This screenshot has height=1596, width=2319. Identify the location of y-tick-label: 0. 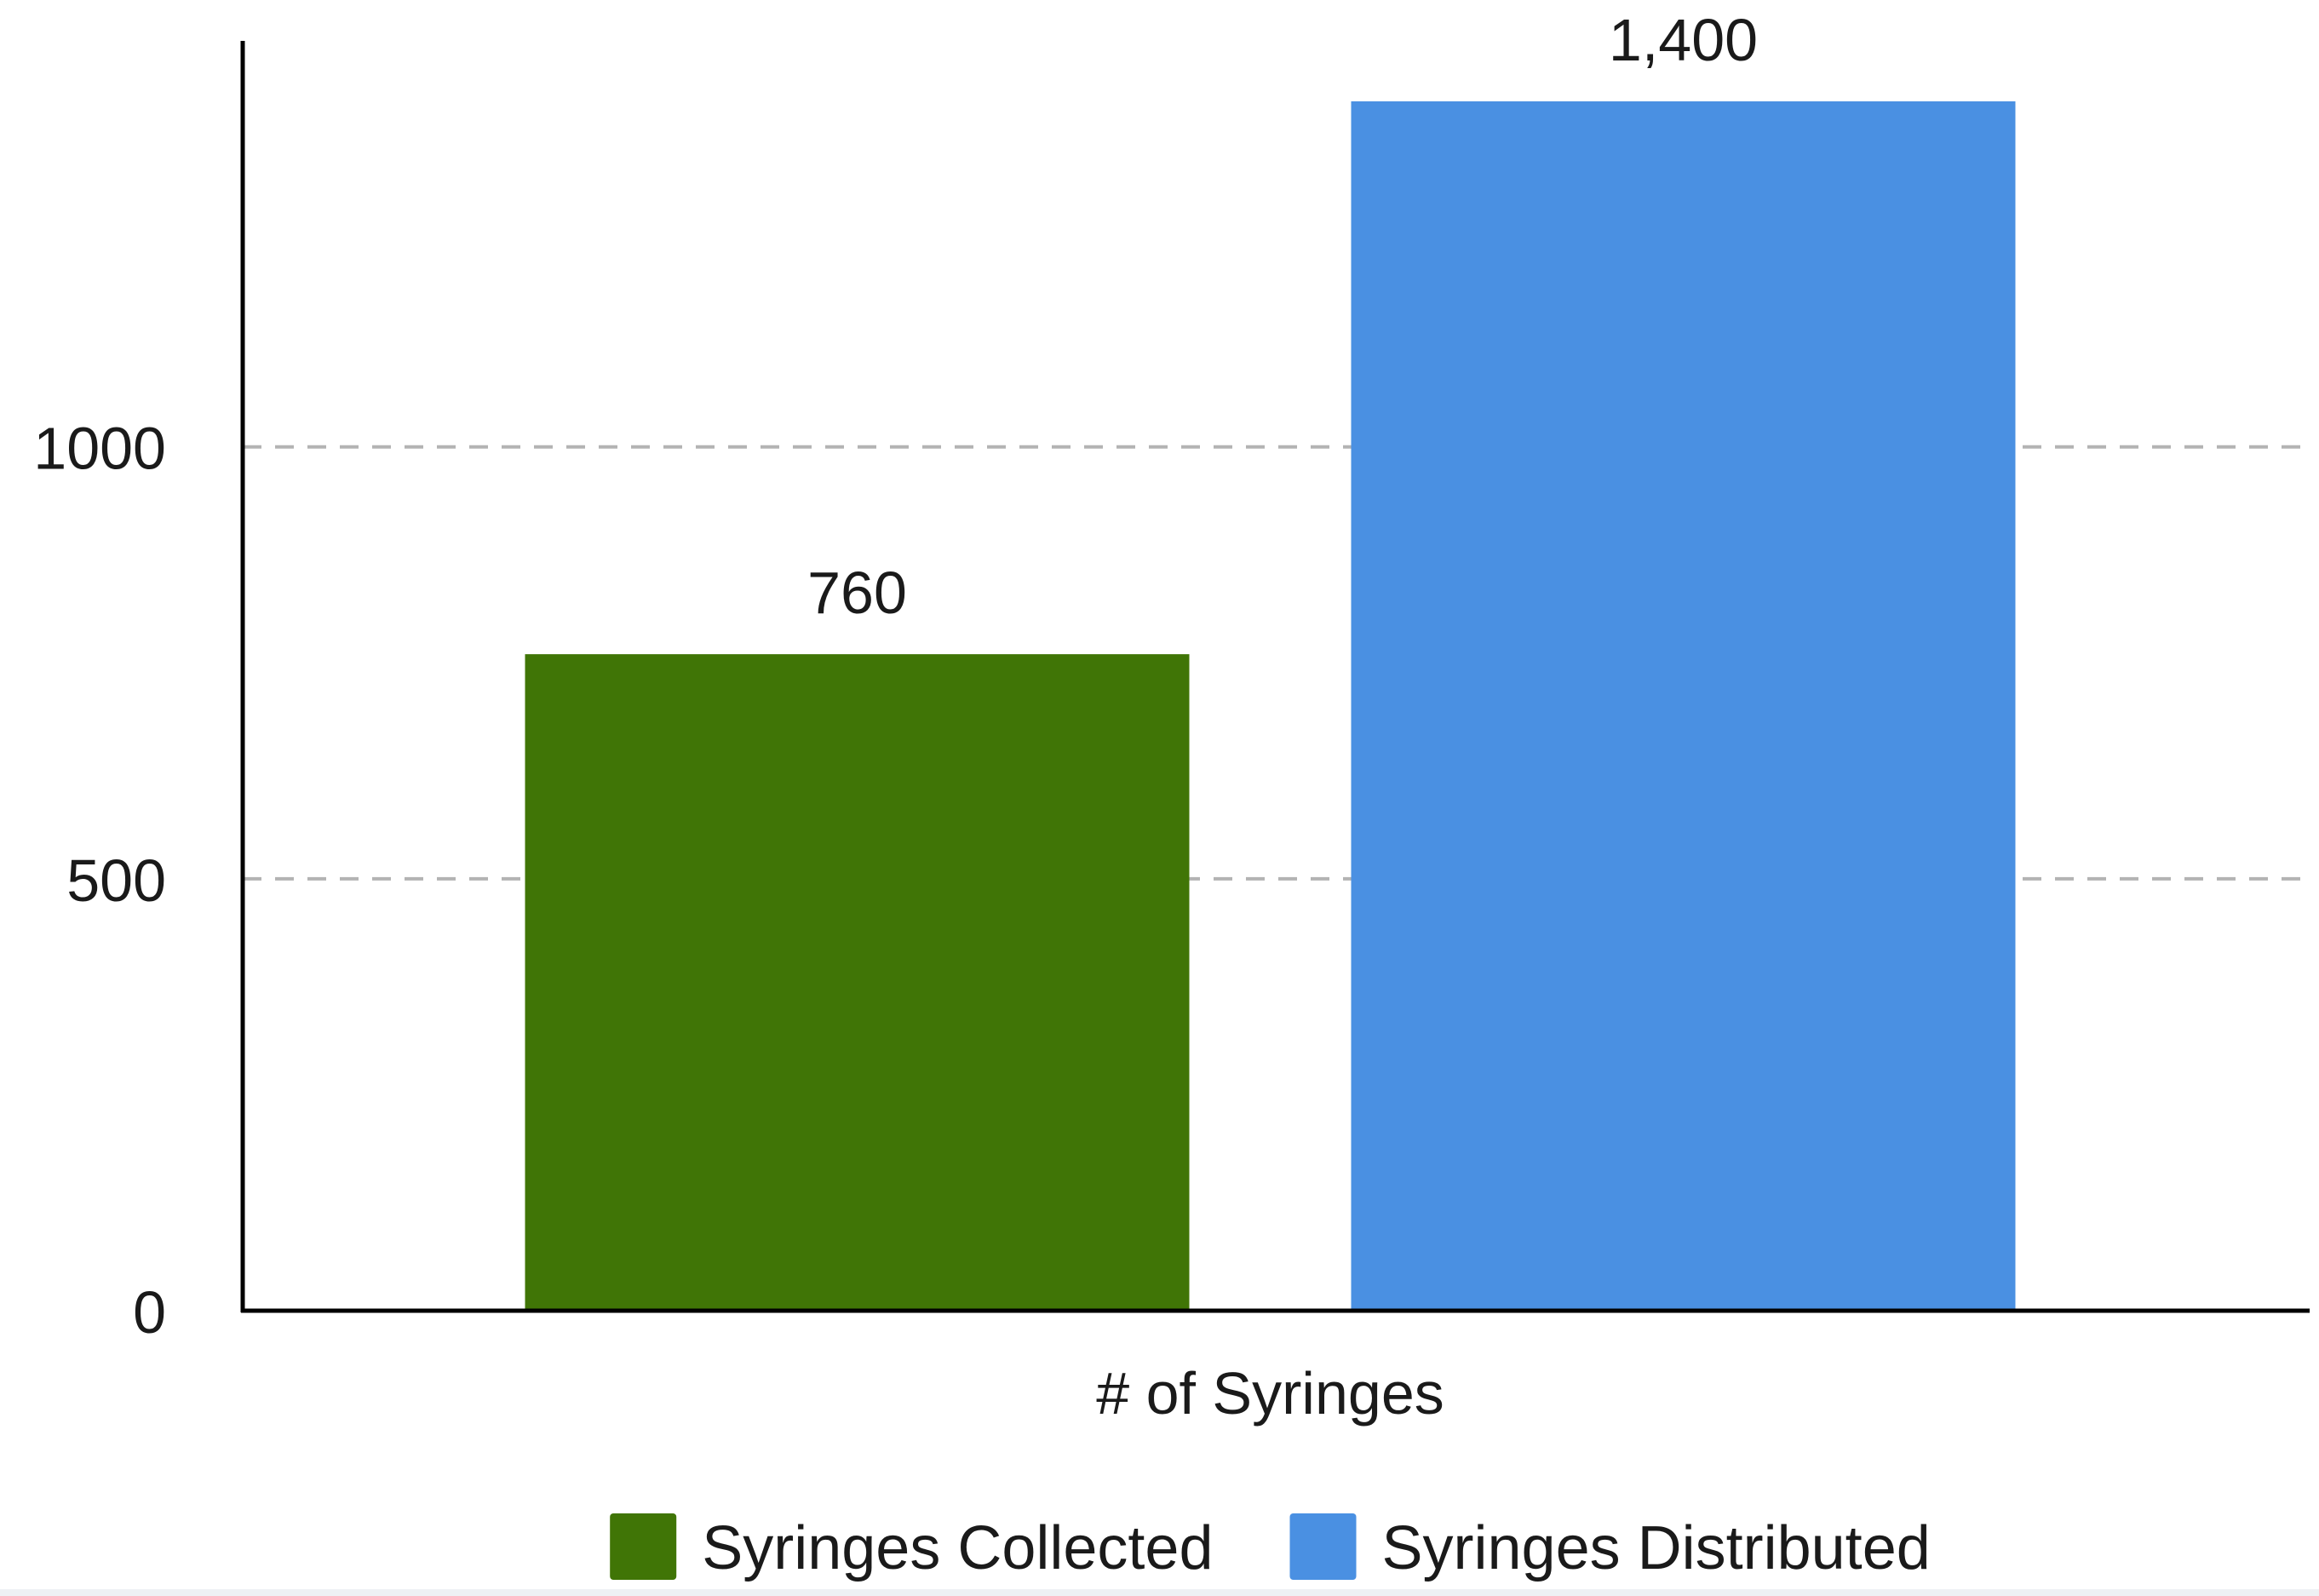
(149, 1312).